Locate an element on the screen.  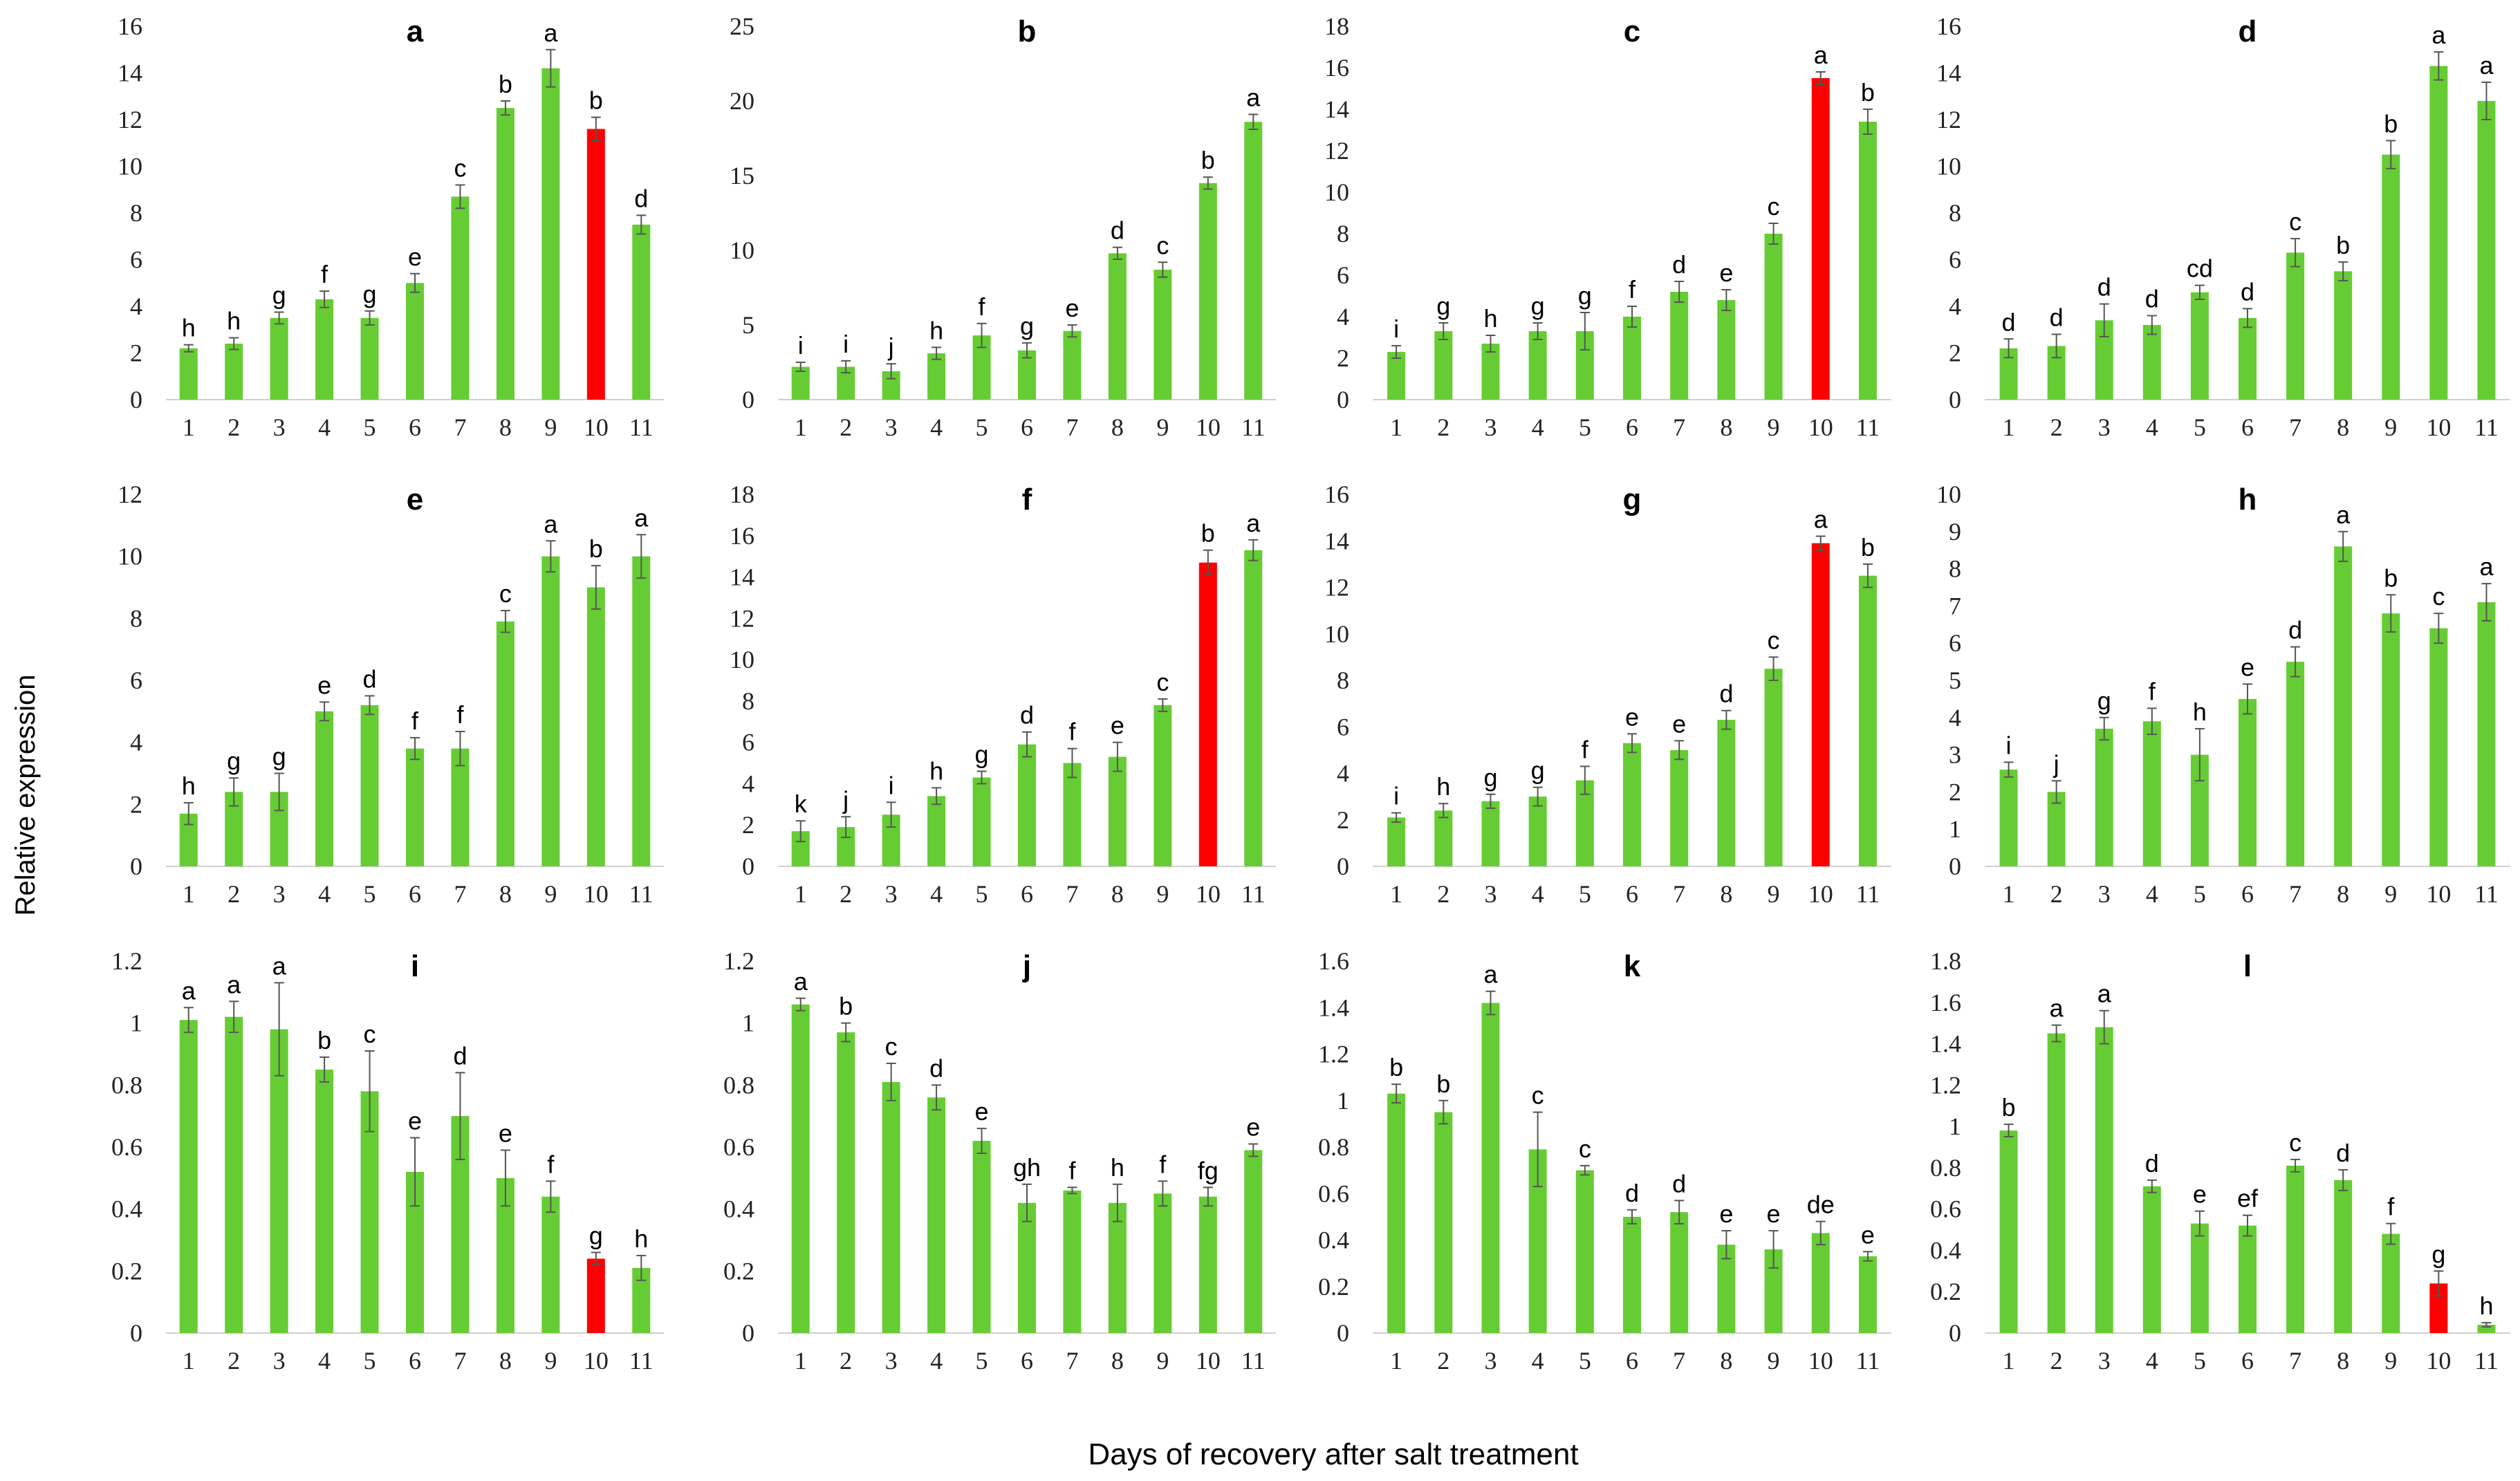
significance-letter: j is located at coordinates (846, 799).